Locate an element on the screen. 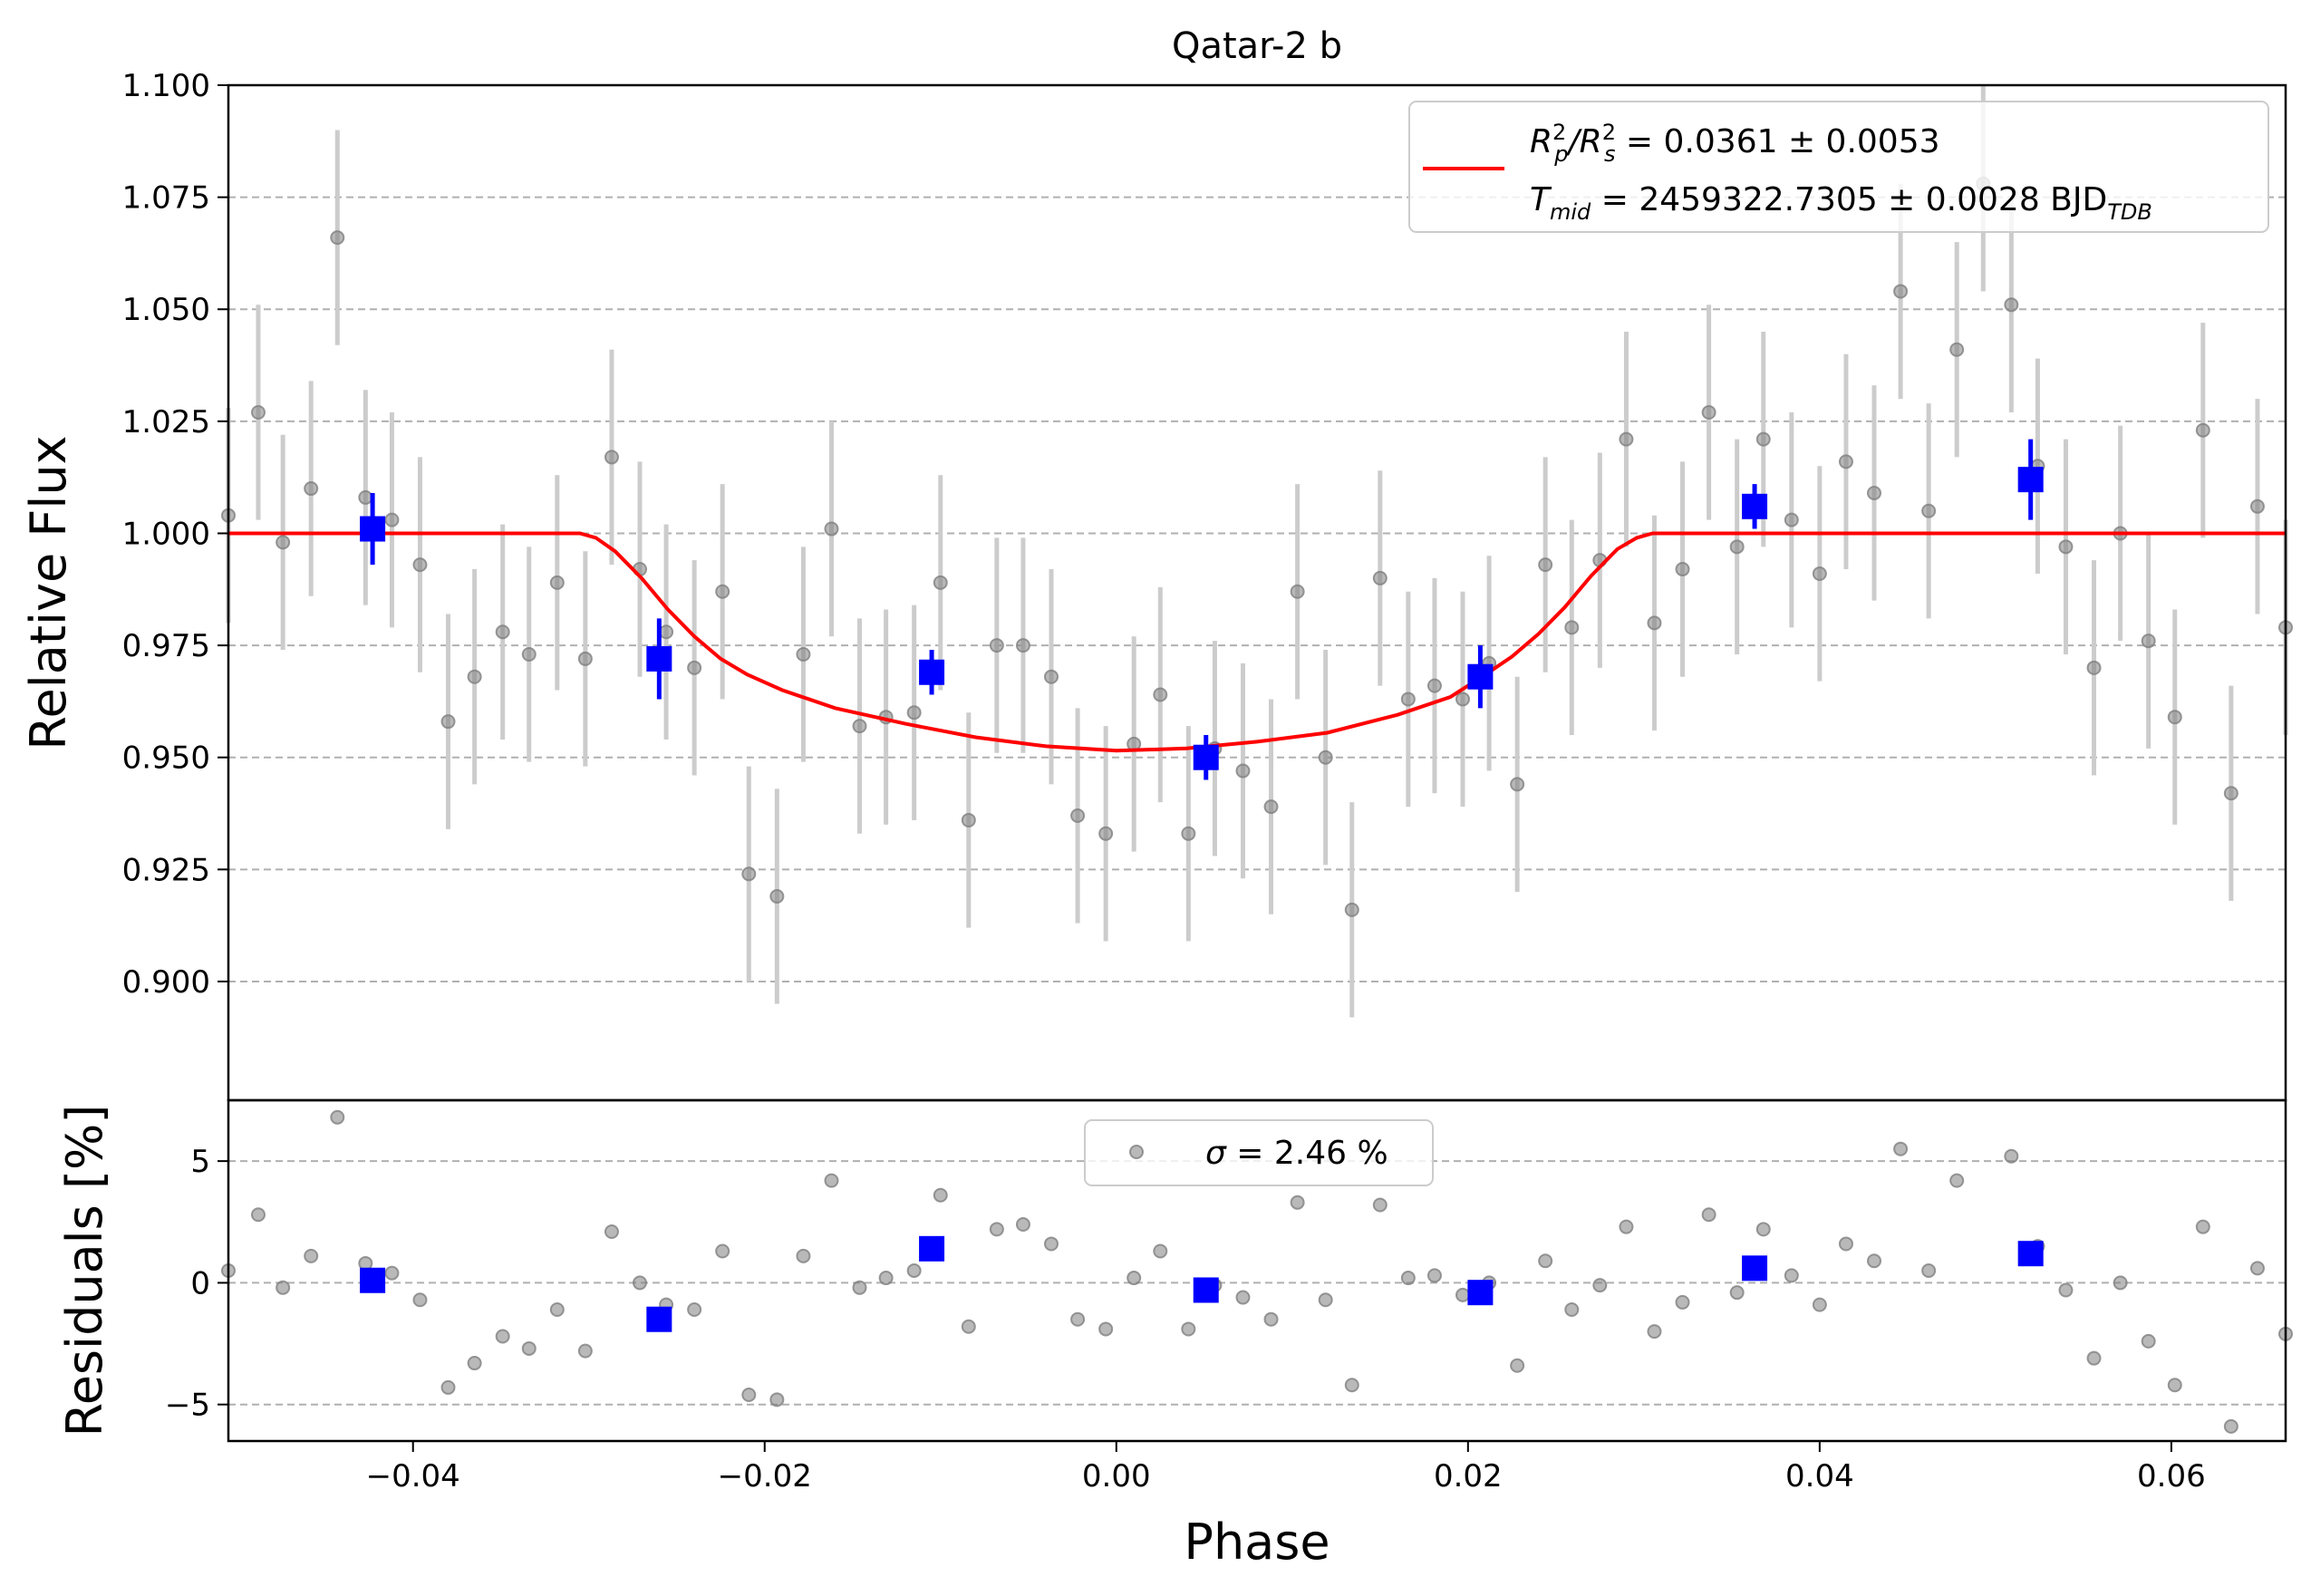  legend-tmid-sub: mid is located at coordinates (1571, 212).